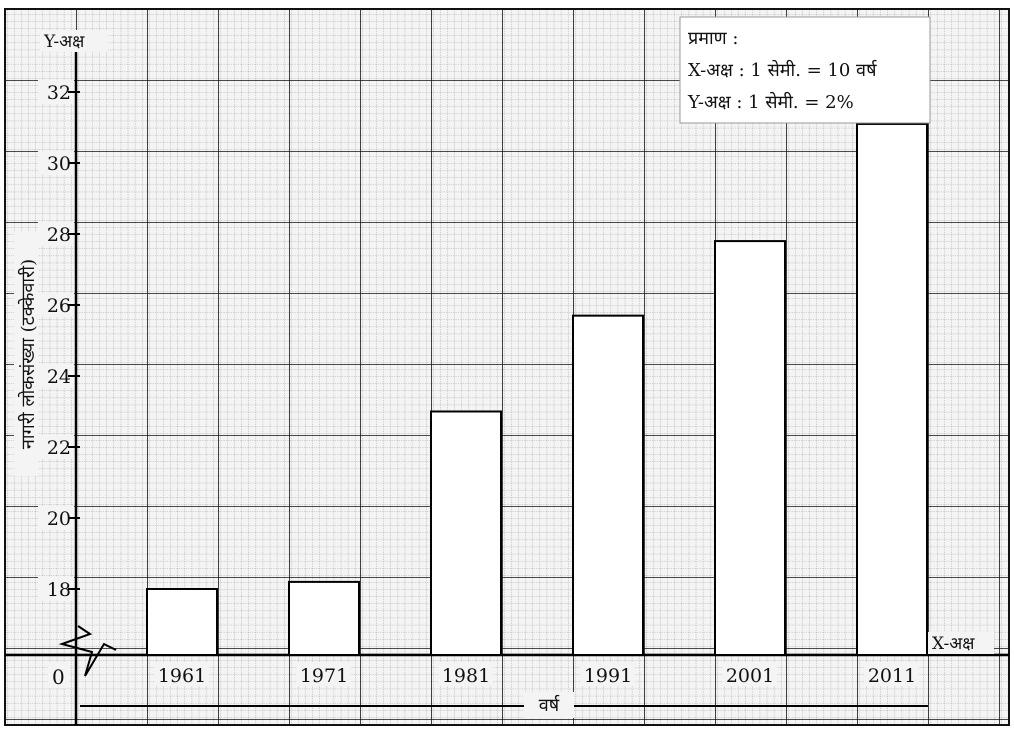  Describe the element at coordinates (892, 676) in the screenshot. I see `x-tick-label-2011: 2011` at that location.